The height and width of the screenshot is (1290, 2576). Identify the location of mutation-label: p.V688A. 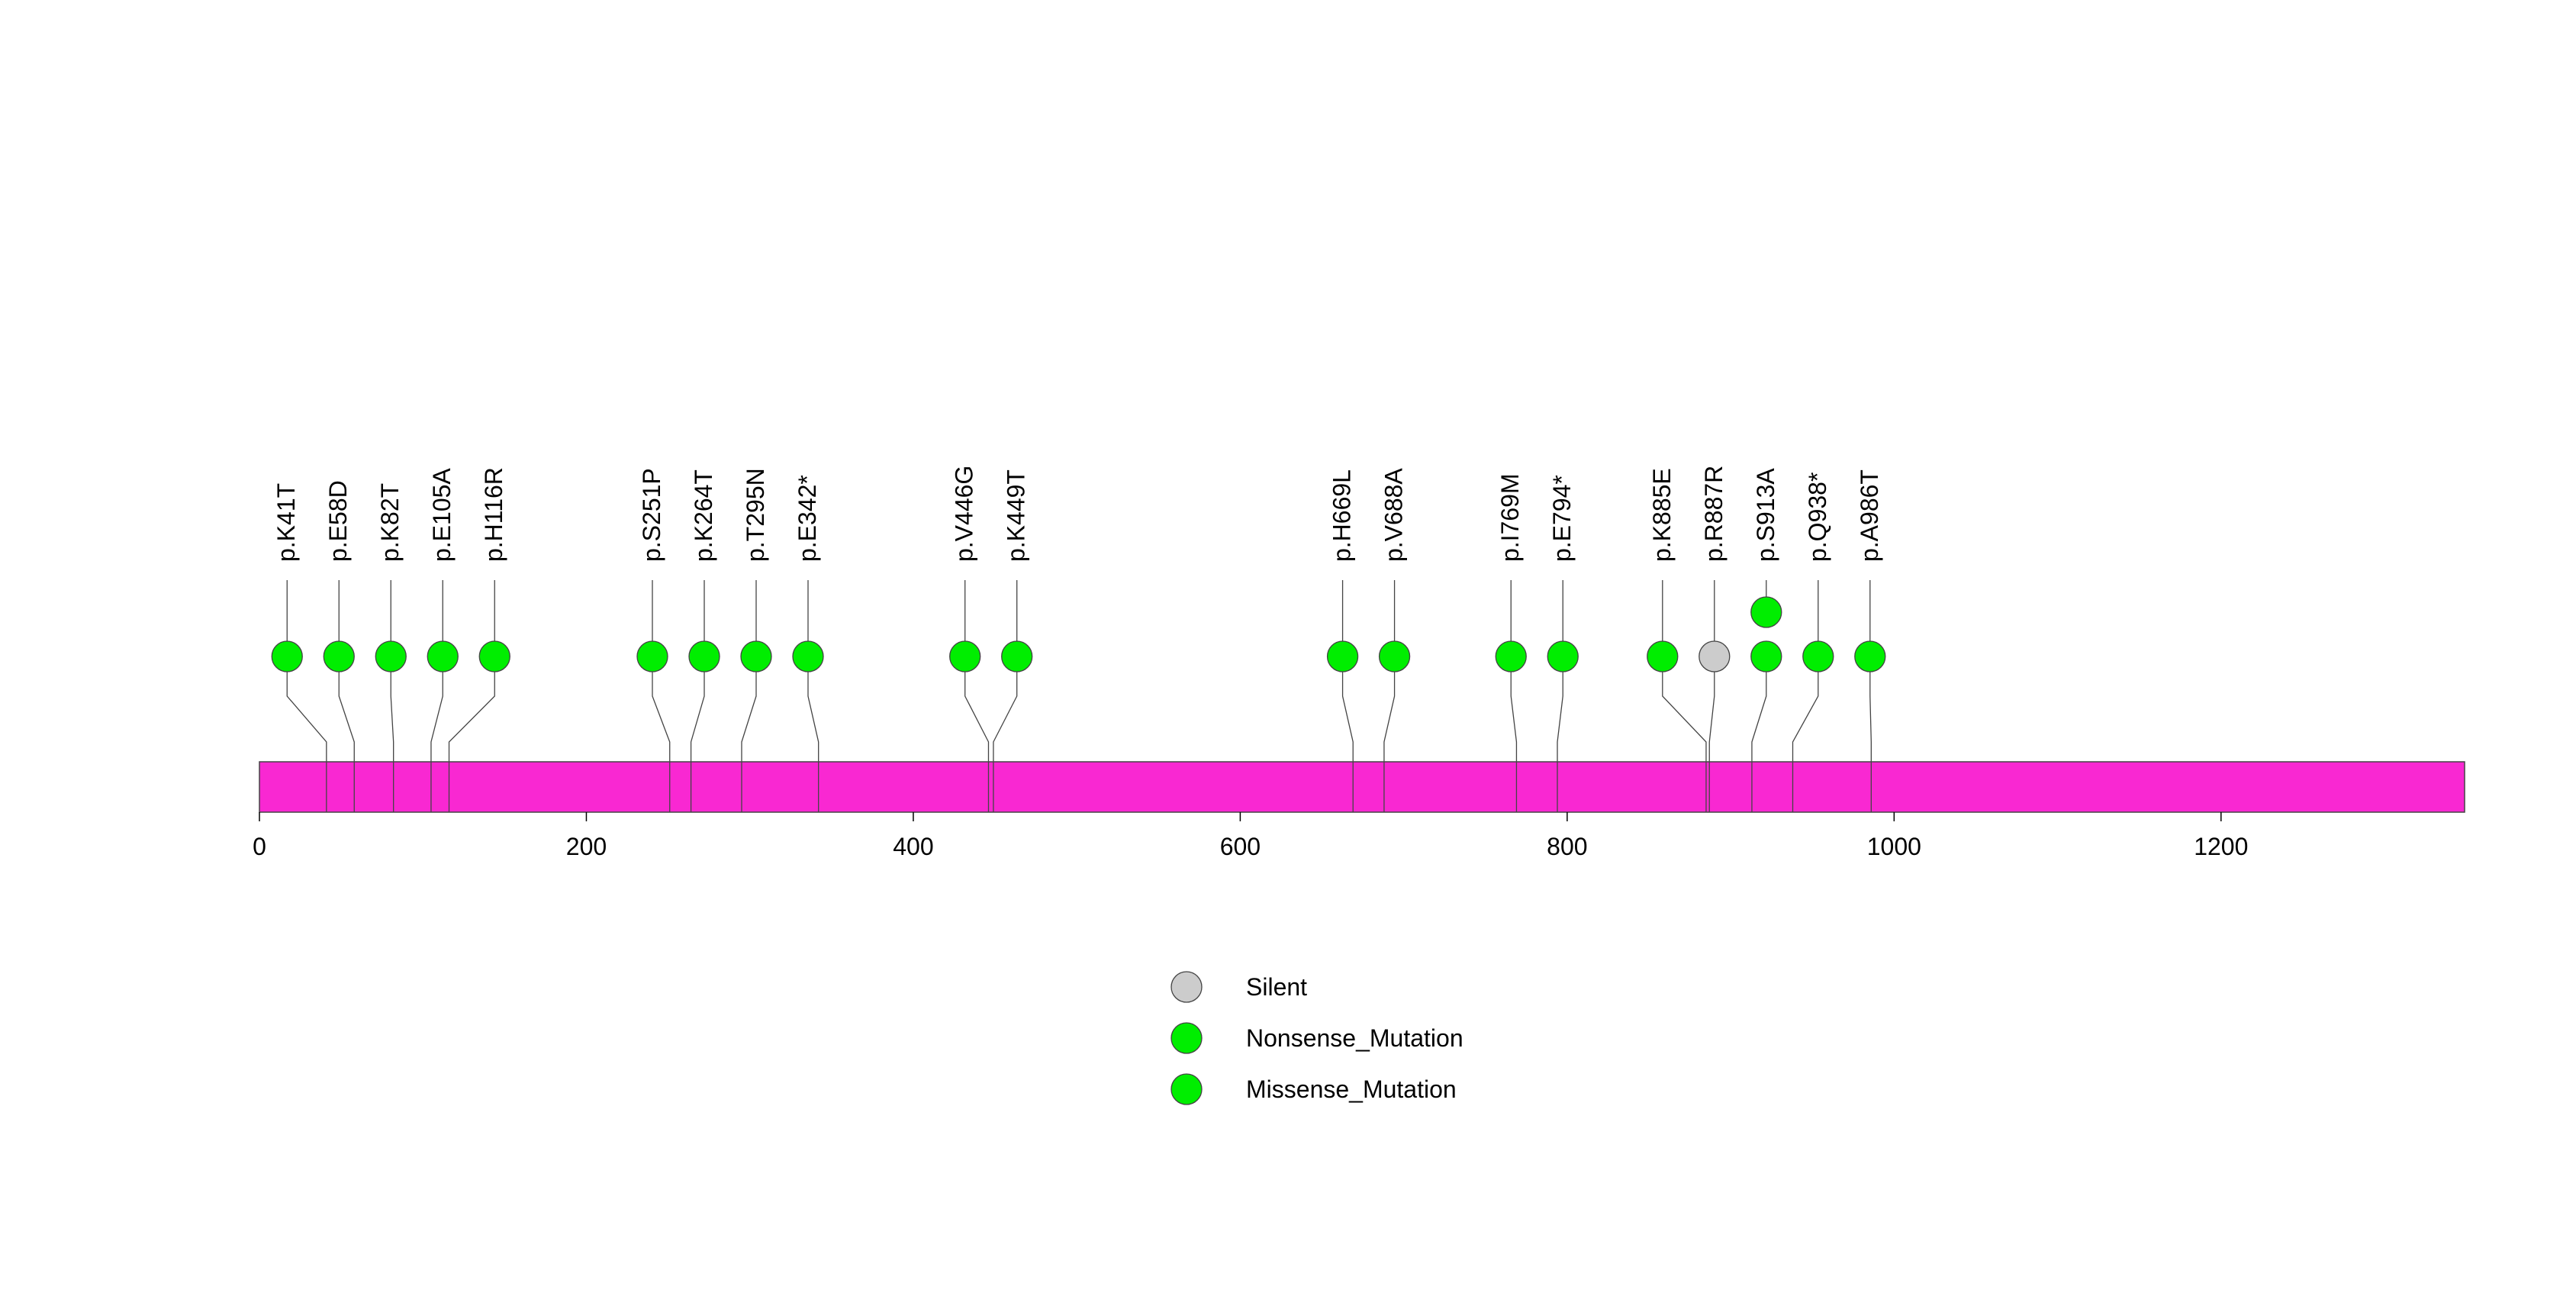
(1394, 515).